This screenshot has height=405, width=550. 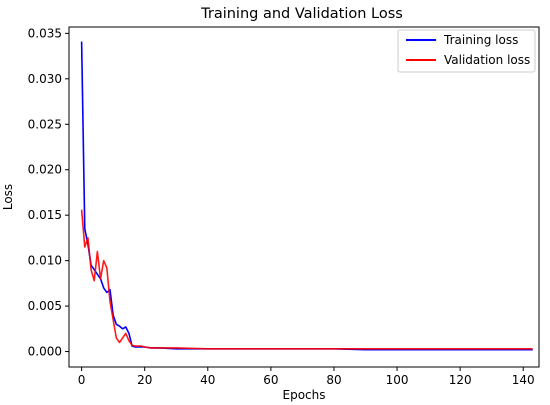 What do you see at coordinates (306, 377) in the screenshot?
I see `x-ticks: 0 20 40 60 80 100 120 140` at bounding box center [306, 377].